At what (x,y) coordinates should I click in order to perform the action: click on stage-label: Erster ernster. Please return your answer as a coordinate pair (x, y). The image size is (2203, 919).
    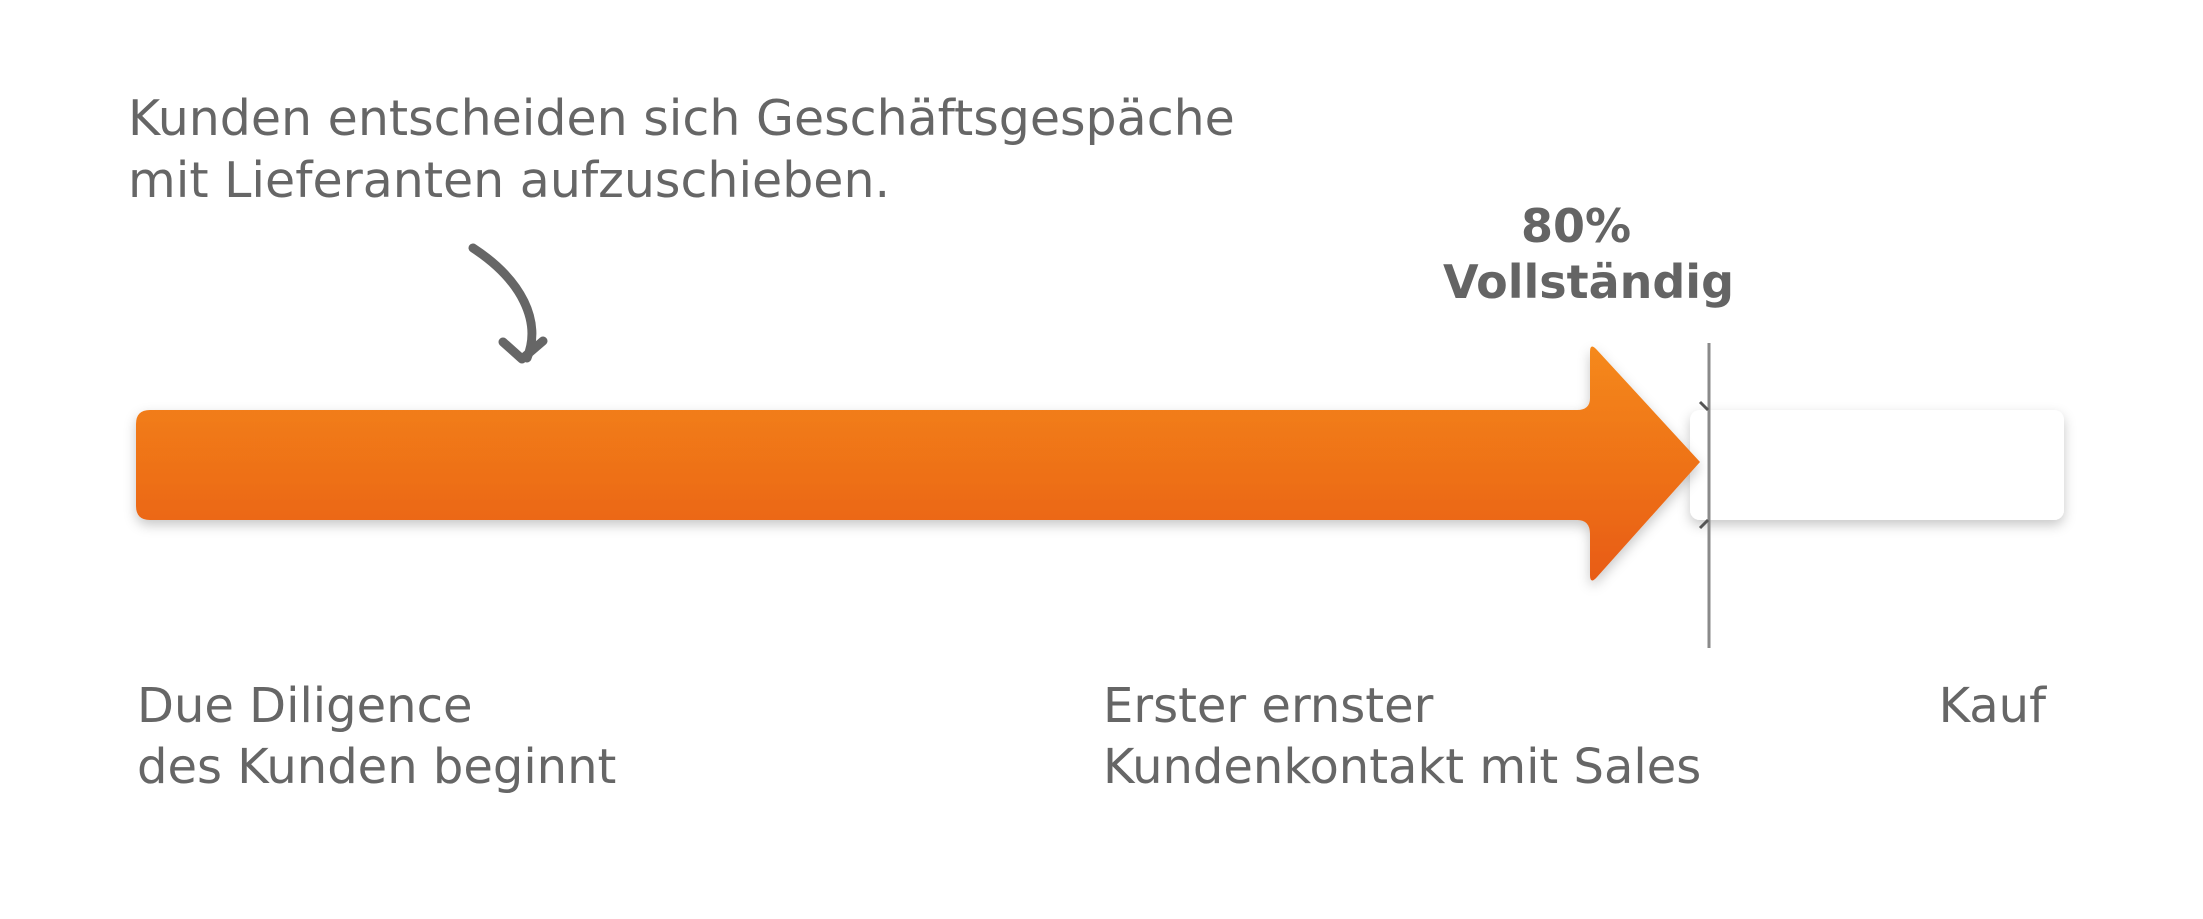
    Looking at the image, I should click on (1268, 706).